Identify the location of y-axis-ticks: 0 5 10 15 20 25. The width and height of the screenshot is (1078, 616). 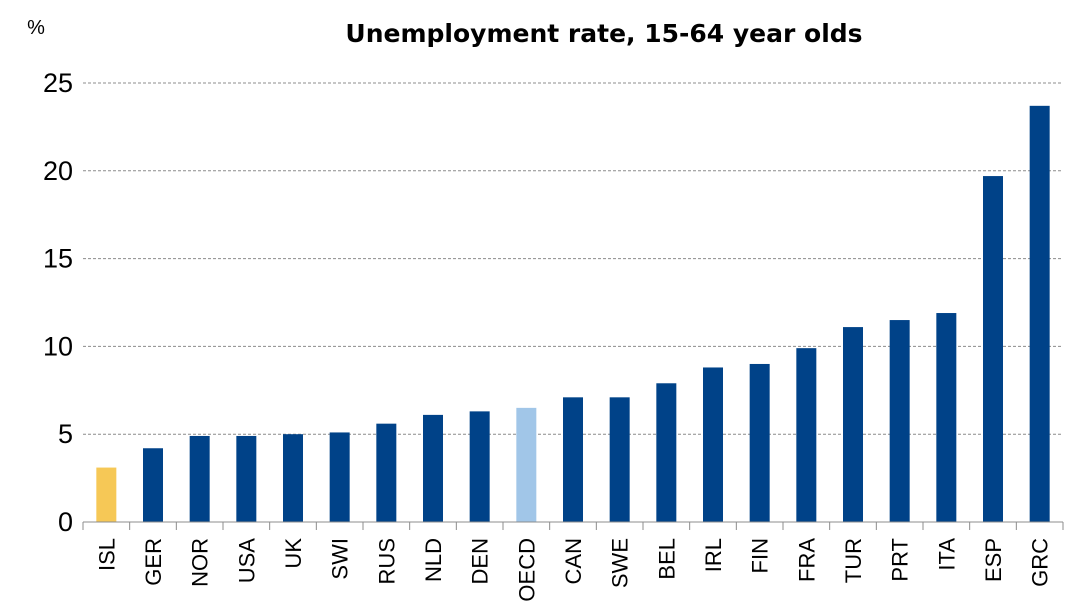
(58, 302).